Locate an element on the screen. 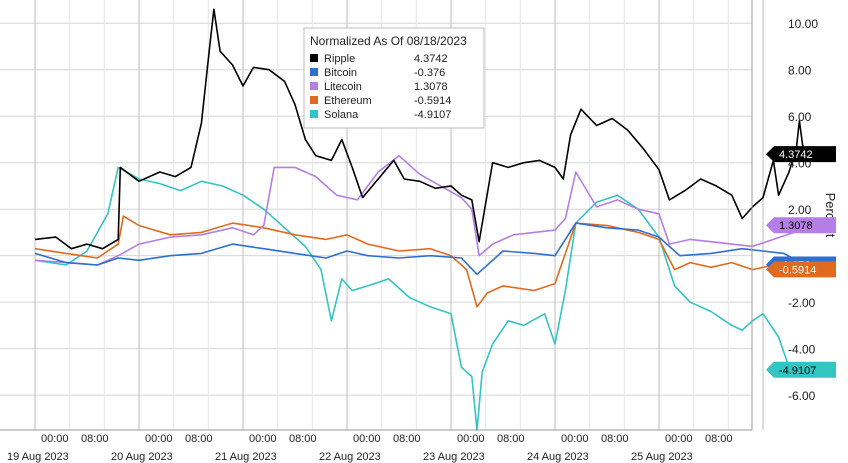 This screenshot has width=848, height=463. legend-label: Litecoin is located at coordinates (343, 87).